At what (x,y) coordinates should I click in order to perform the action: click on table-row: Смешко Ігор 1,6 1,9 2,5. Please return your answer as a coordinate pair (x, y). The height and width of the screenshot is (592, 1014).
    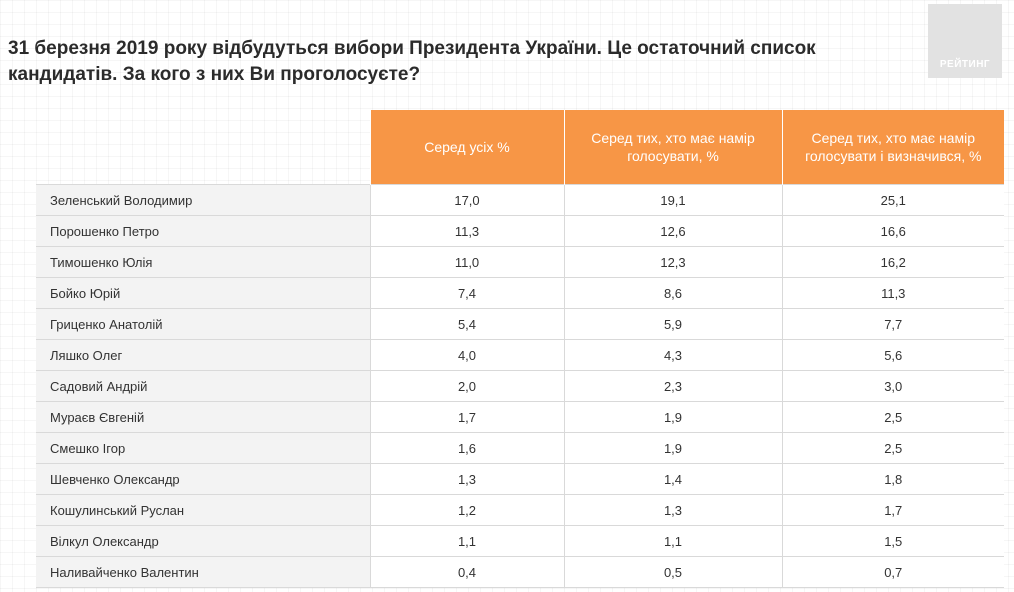
    Looking at the image, I should click on (520, 448).